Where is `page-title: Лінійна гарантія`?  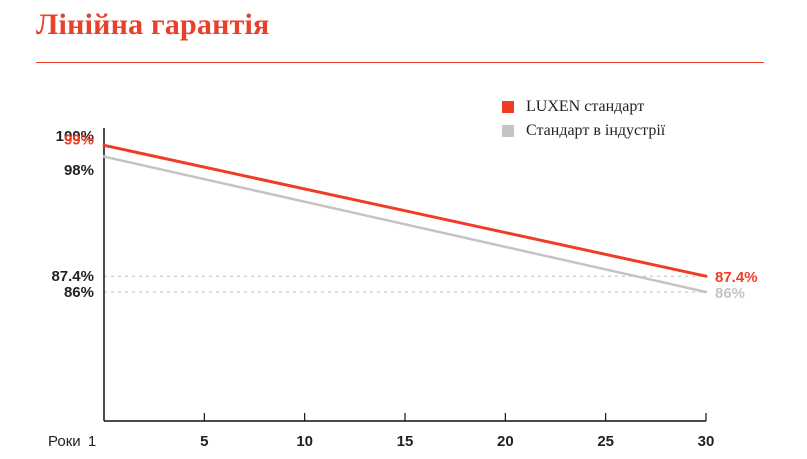 page-title: Лінійна гарантія is located at coordinates (153, 24).